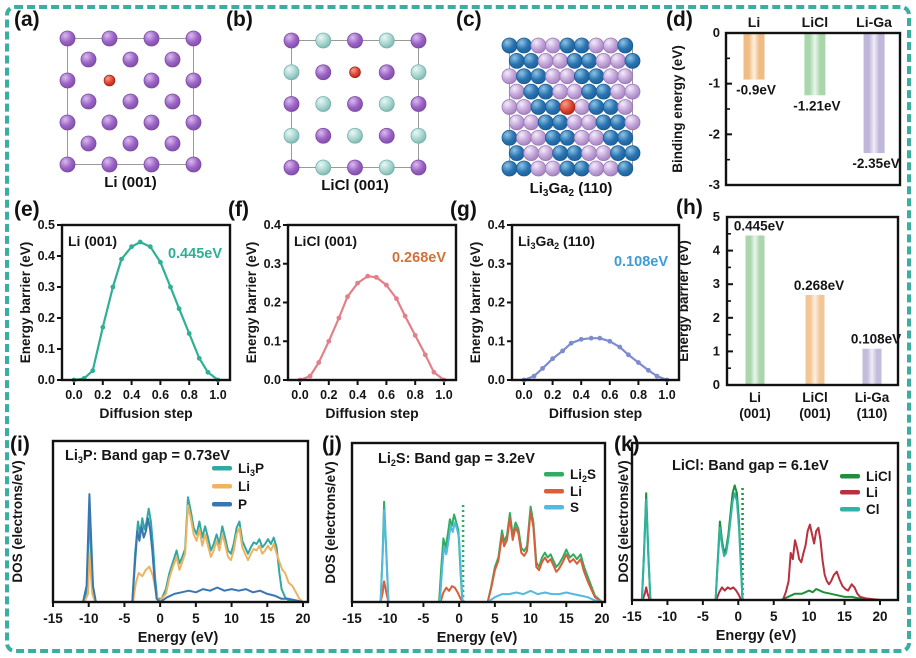  I want to click on legend-label: S, so click(574, 507).